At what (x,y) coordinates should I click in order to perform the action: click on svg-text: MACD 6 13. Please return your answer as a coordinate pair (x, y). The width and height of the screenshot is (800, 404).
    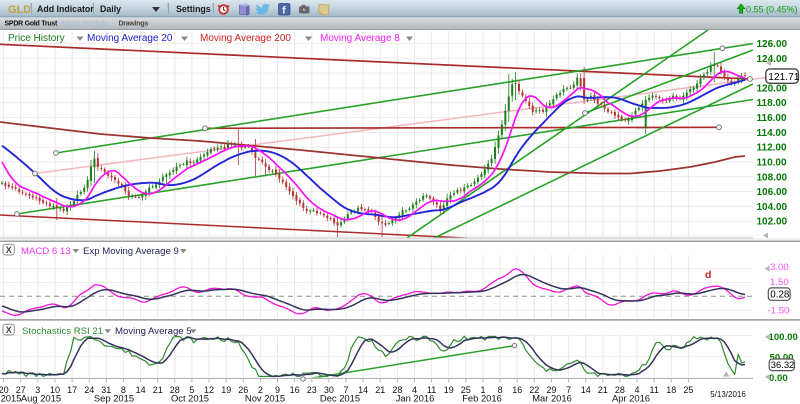
    Looking at the image, I should click on (46, 251).